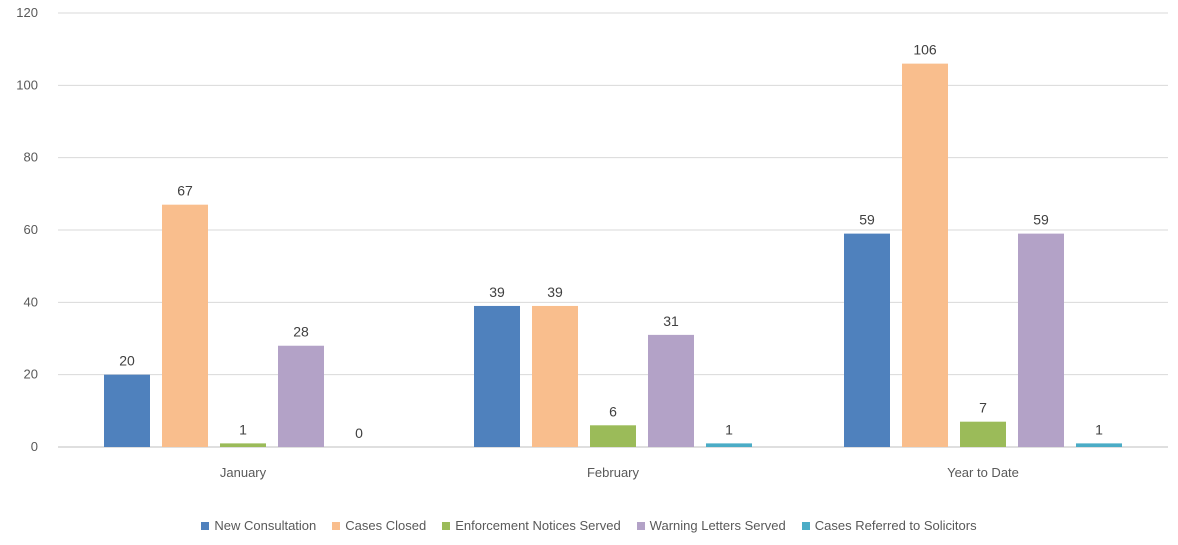  What do you see at coordinates (925, 50) in the screenshot?
I see `data-label: 106` at bounding box center [925, 50].